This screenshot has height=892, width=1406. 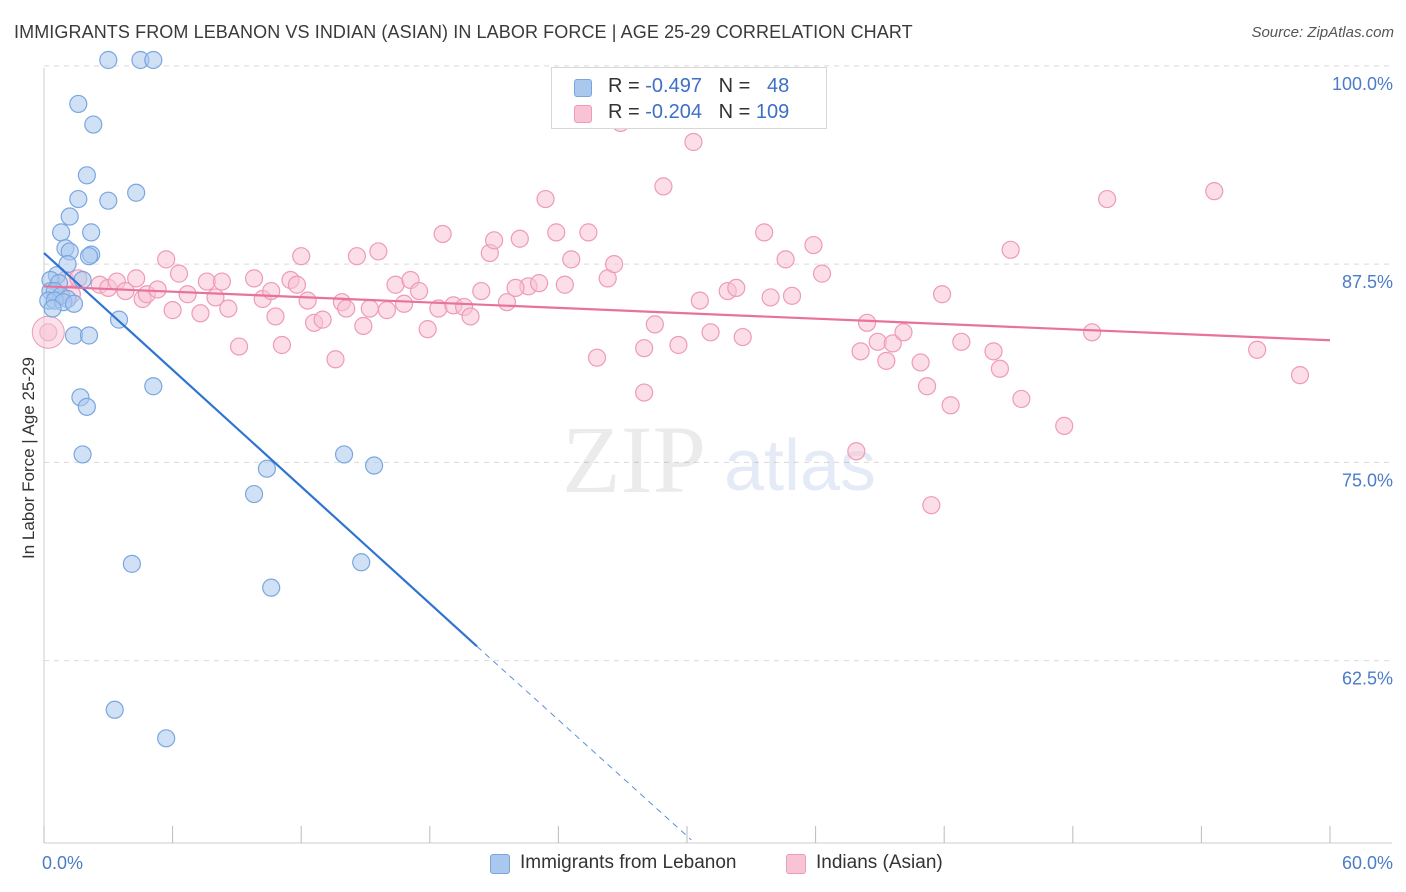 What do you see at coordinates (796, 864) in the screenshot?
I see `bottom-legend-swatch-indians` at bounding box center [796, 864].